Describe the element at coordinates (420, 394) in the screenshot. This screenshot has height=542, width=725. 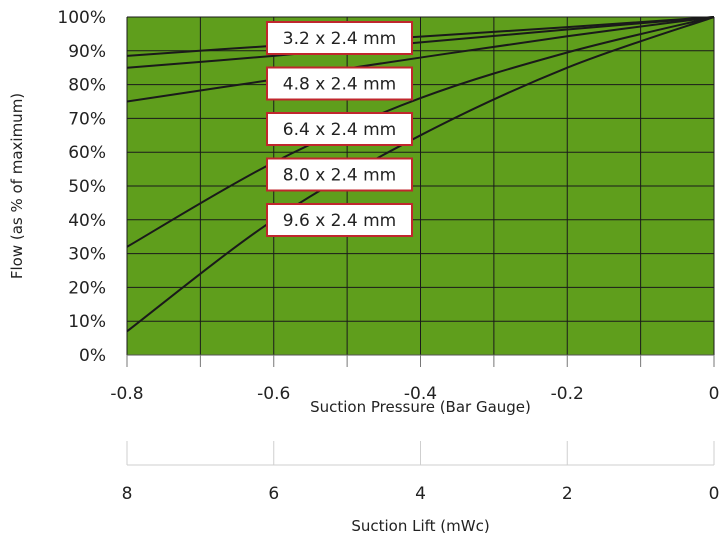
I see `x-tick-label: -0.4` at that location.